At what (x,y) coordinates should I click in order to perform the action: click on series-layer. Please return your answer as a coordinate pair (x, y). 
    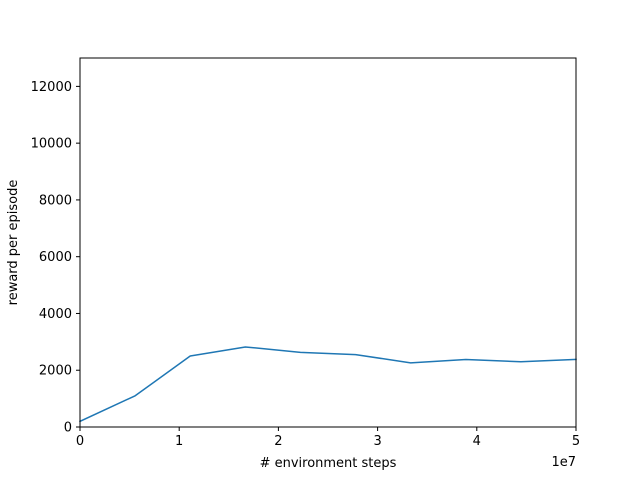
    Looking at the image, I should click on (328, 384).